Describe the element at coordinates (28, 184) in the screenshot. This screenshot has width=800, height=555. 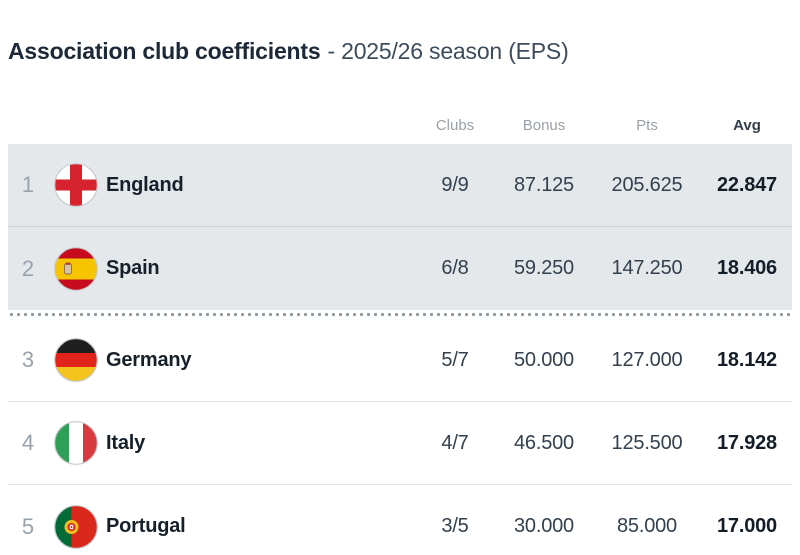
I see `rank-number: 1` at that location.